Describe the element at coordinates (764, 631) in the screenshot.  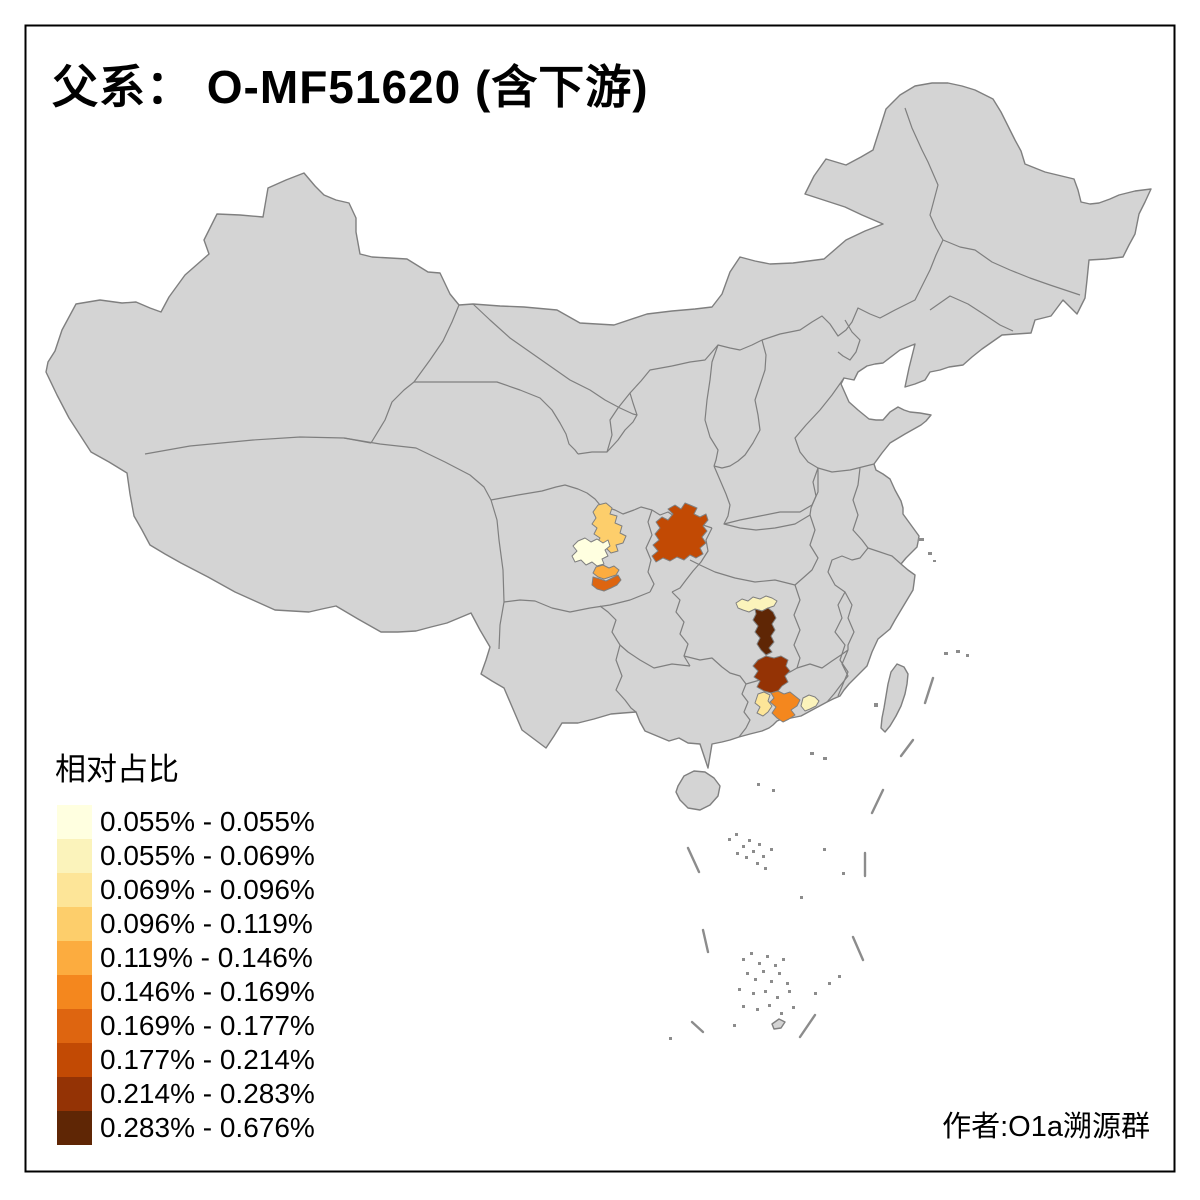
I see `region-hunan-central` at that location.